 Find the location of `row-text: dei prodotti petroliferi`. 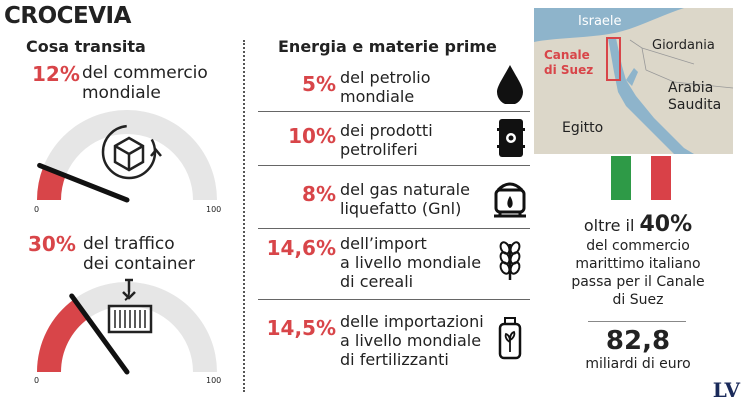

row-text: dei prodotti petroliferi is located at coordinates (386, 140).